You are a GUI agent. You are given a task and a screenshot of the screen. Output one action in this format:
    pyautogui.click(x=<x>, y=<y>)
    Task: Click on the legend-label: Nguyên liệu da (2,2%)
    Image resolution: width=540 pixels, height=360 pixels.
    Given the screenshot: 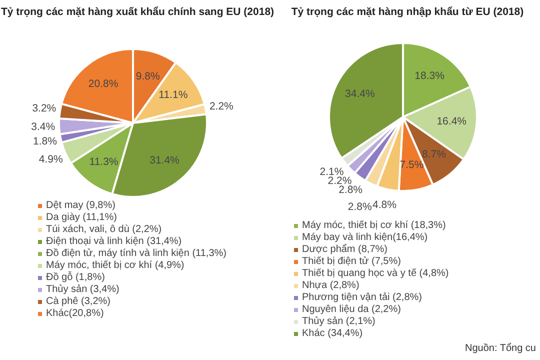 What is the action you would take?
    pyautogui.click(x=351, y=310)
    